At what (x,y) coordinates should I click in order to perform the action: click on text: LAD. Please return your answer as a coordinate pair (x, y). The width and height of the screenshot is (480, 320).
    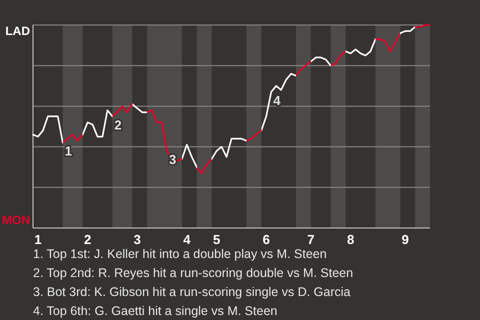
    Looking at the image, I should click on (17, 31).